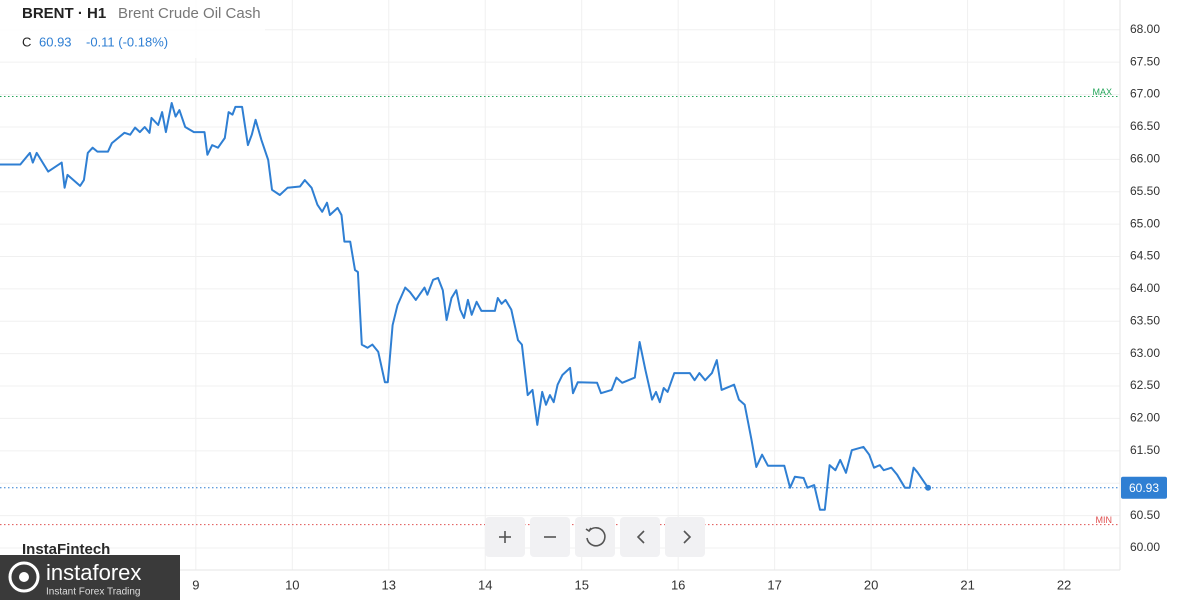 Image resolution: width=1200 pixels, height=600 pixels. I want to click on y-tick-label: 66.00, so click(1145, 159).